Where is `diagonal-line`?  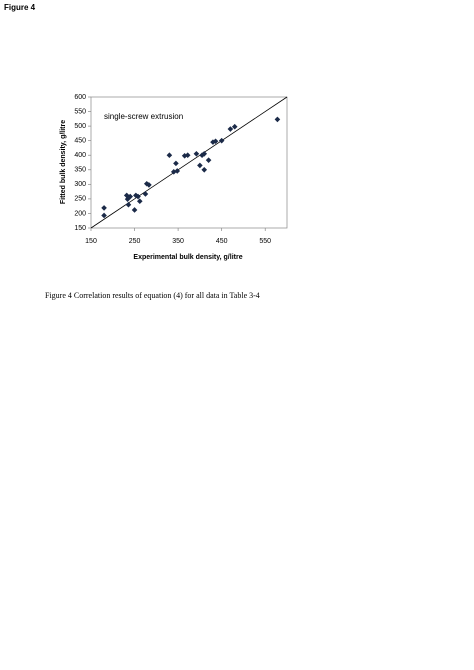
diagonal-line is located at coordinates (189, 162).